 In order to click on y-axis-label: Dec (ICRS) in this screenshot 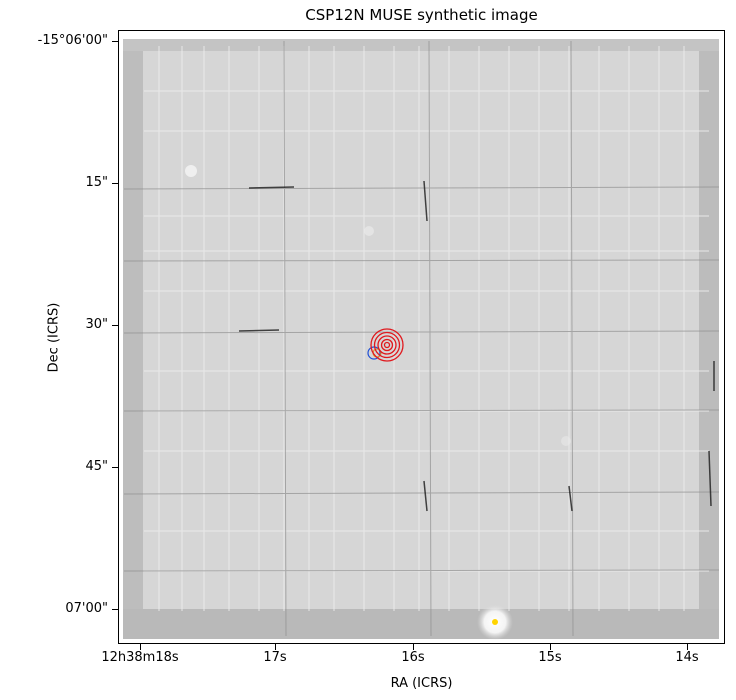, I will do `click(54, 337)`.